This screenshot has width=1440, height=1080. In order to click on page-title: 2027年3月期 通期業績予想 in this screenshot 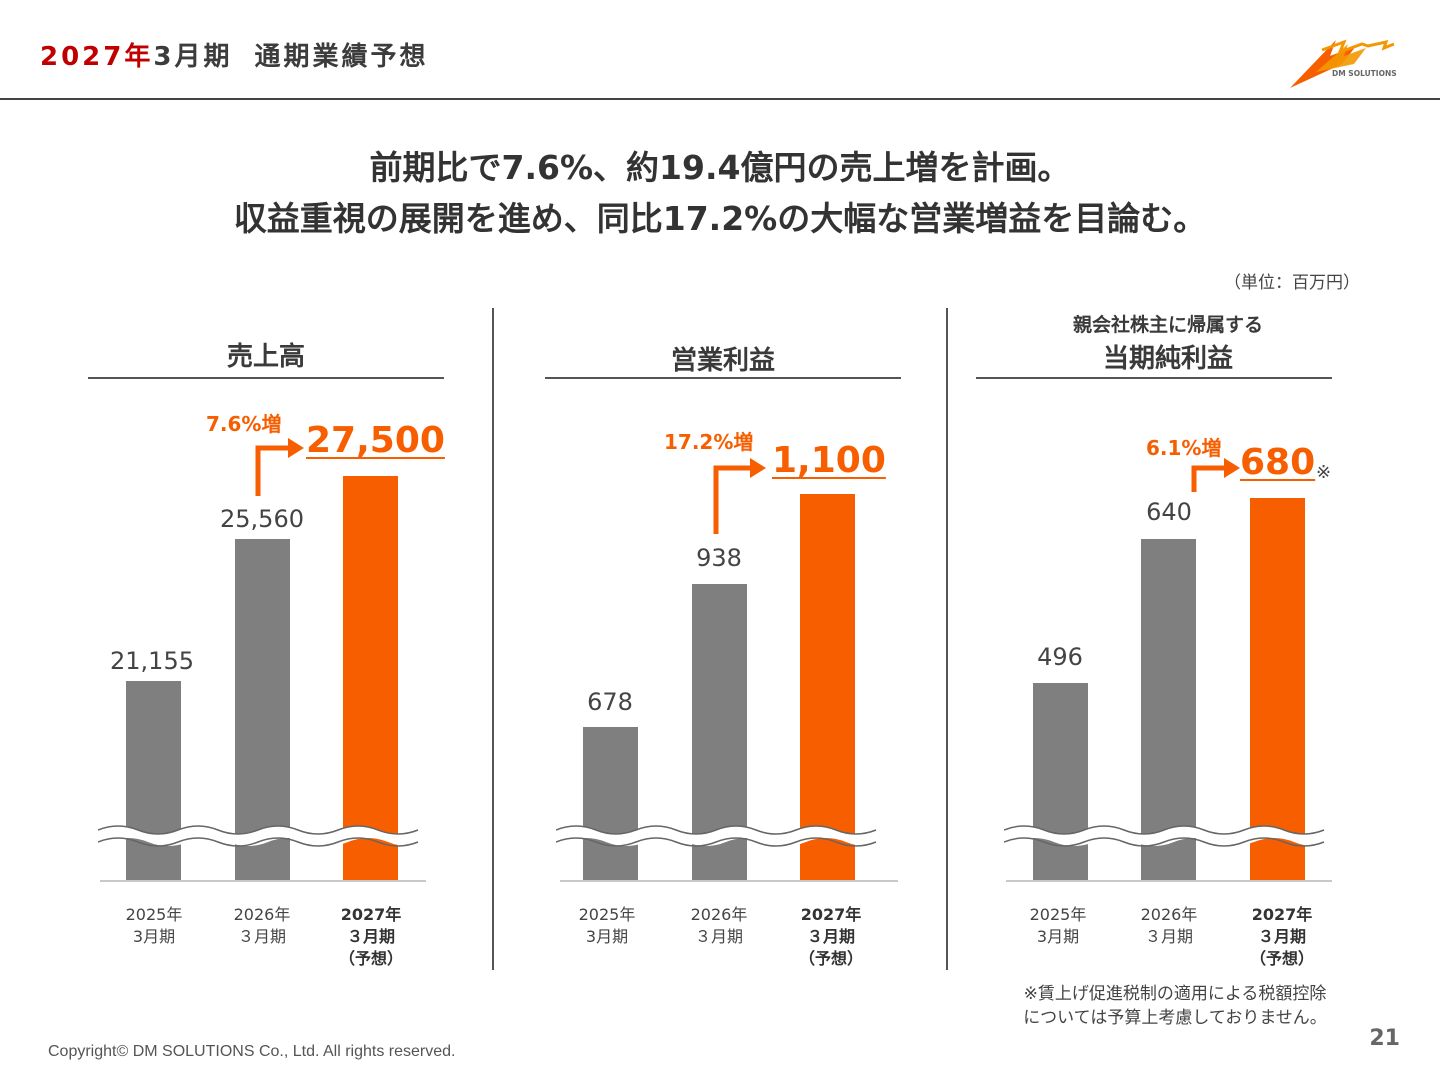, I will do `click(234, 54)`.